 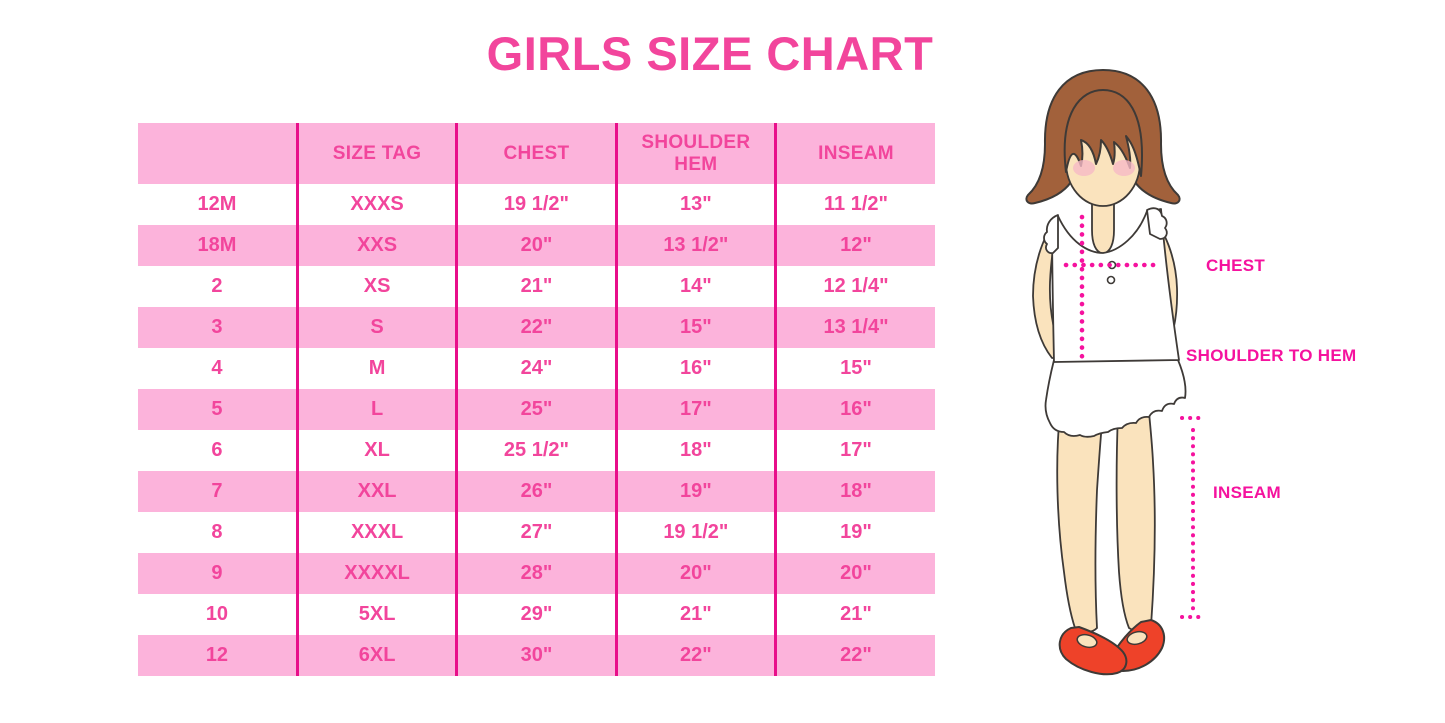 I want to click on table-row: 5 L 25" 17" 16", so click(x=536, y=409).